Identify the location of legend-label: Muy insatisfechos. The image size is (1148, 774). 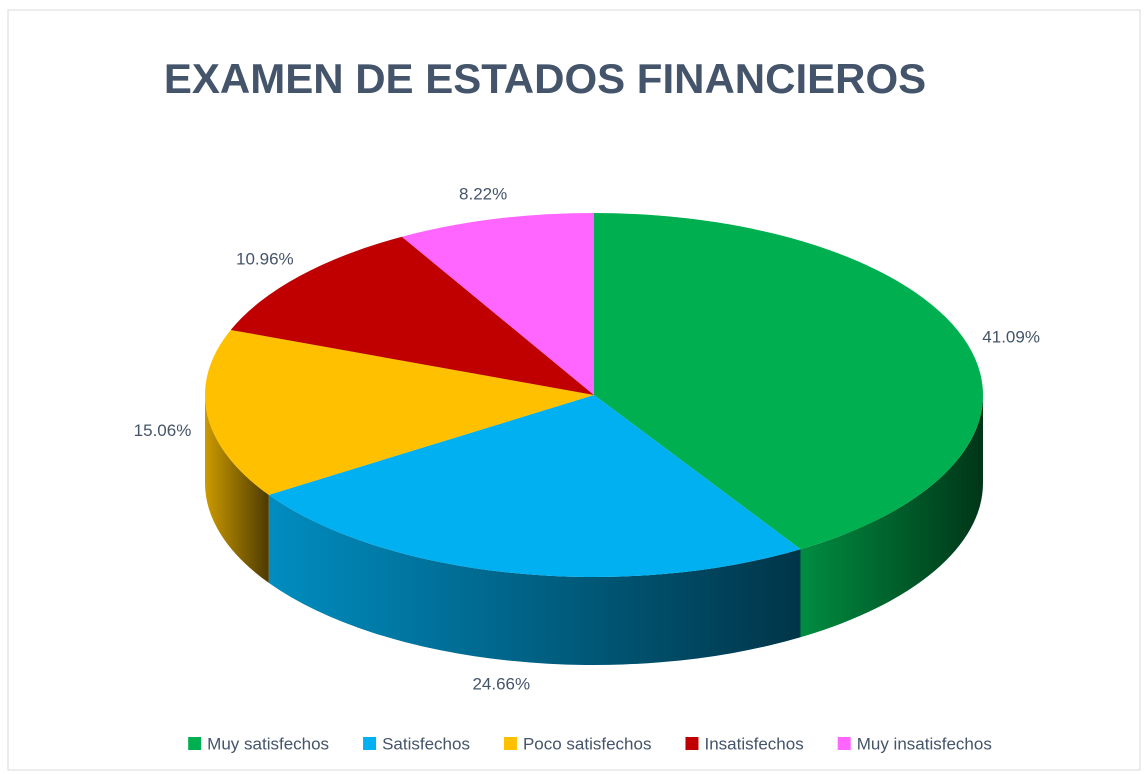
(924, 743).